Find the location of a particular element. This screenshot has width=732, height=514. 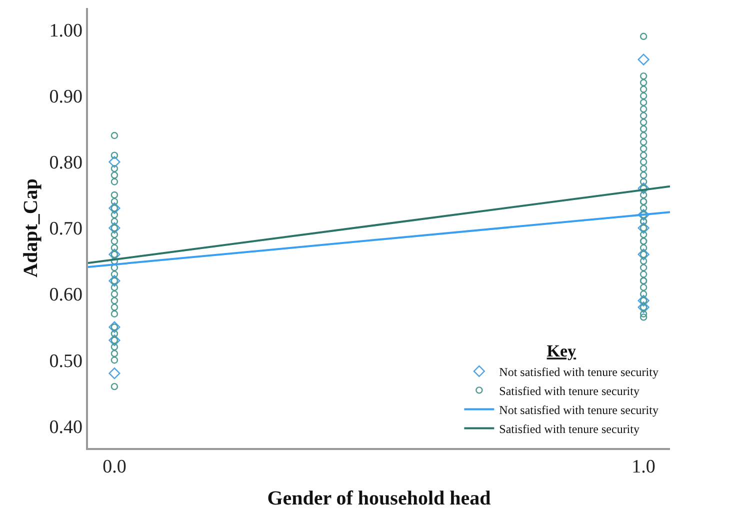

x-axis-title: Gender of household head is located at coordinates (379, 499).